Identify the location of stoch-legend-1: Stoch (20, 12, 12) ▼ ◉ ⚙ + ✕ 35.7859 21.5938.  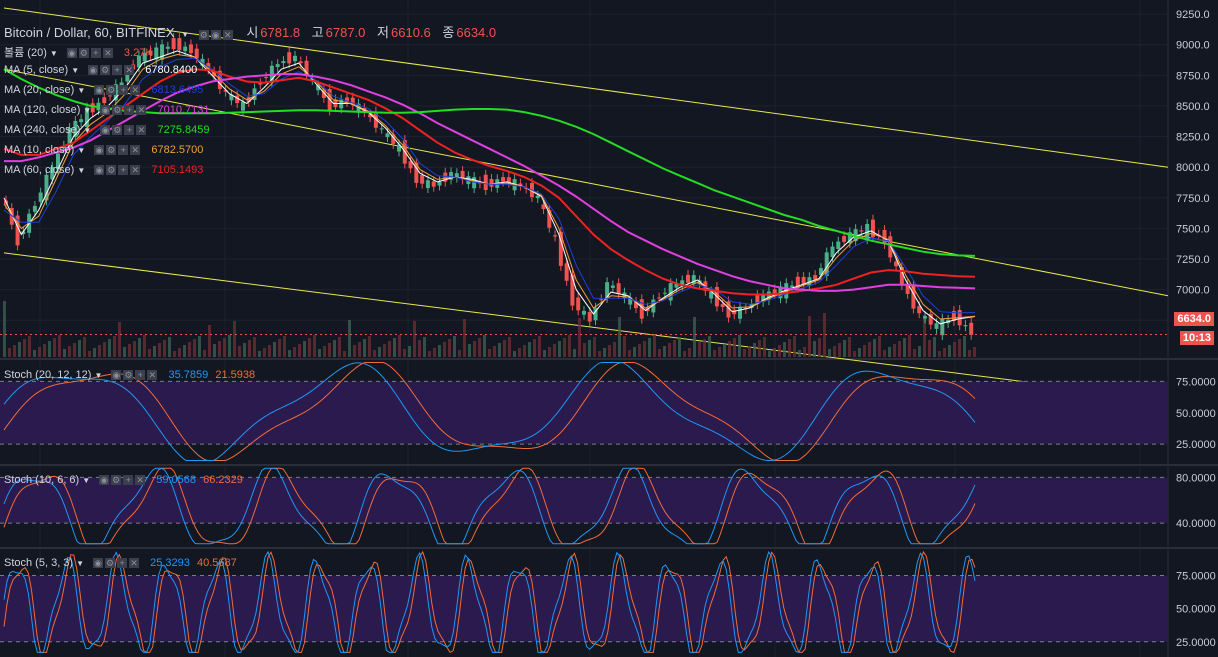
(129, 375).